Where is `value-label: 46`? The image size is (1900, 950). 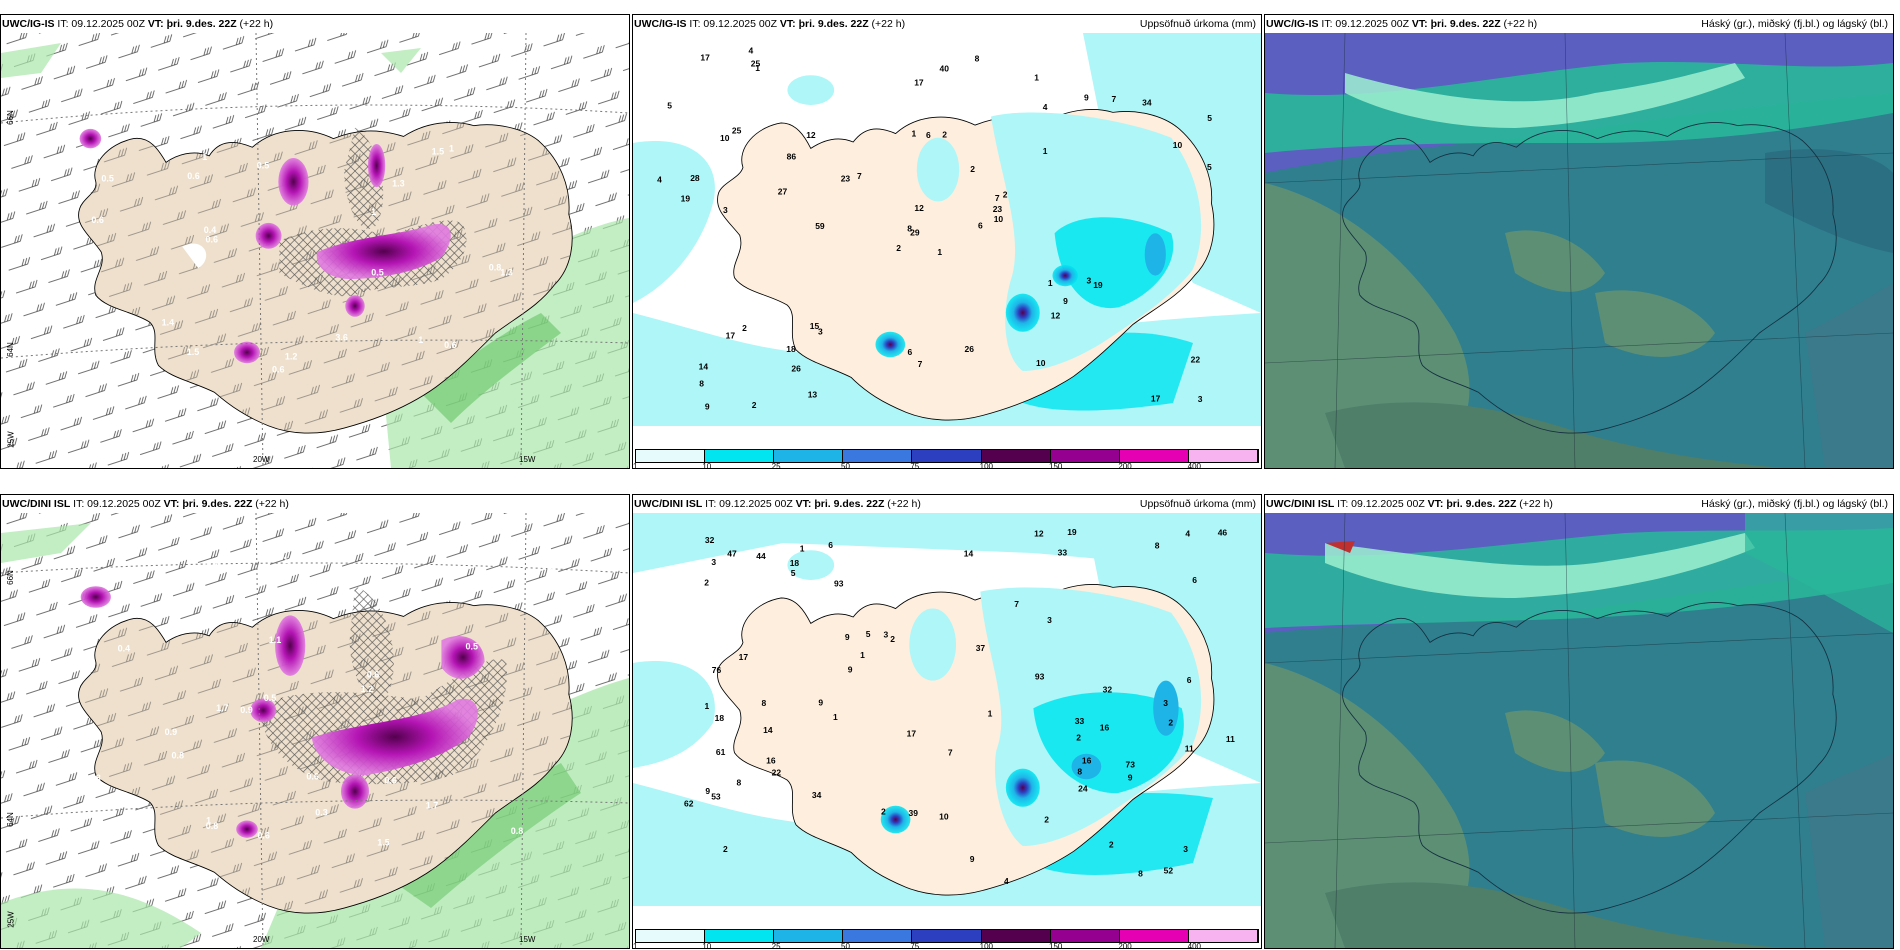 value-label: 46 is located at coordinates (1223, 533).